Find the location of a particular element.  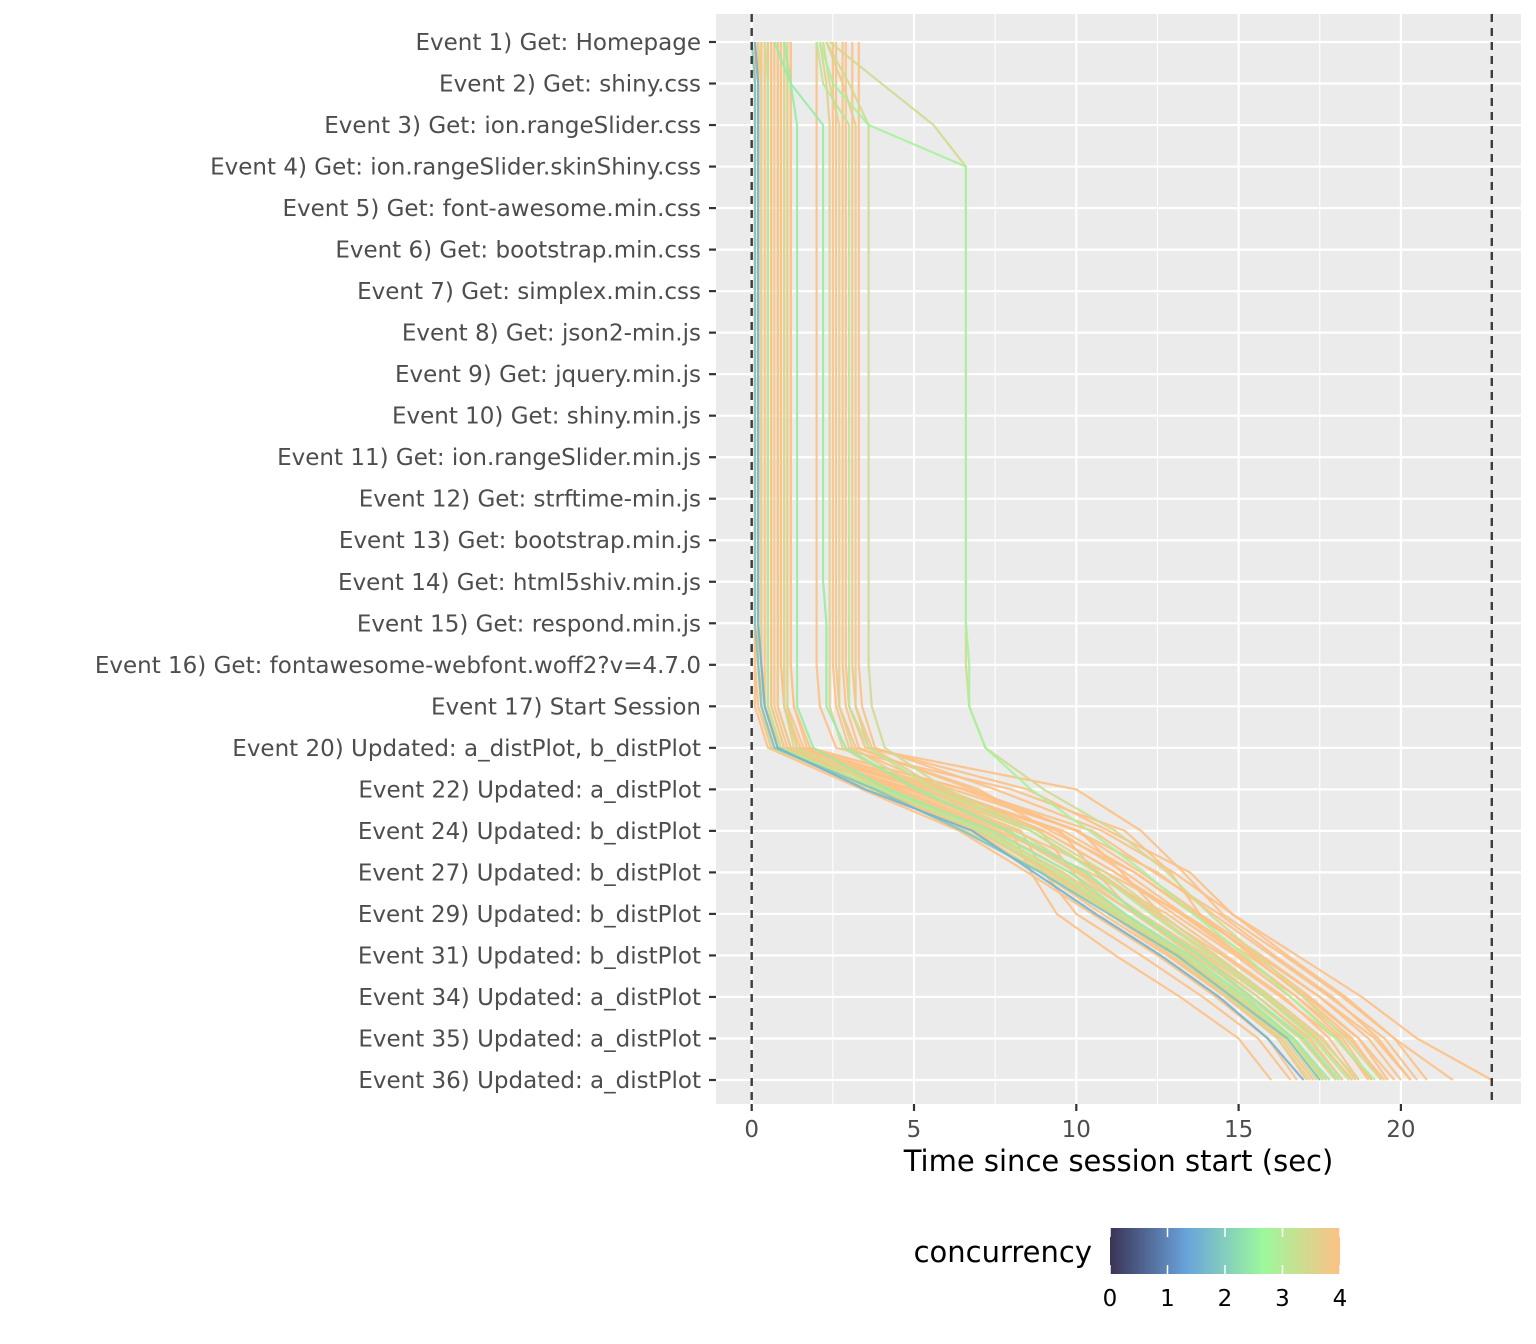

x-axis: 0 5 10 15 20 is located at coordinates (1080, 1123).